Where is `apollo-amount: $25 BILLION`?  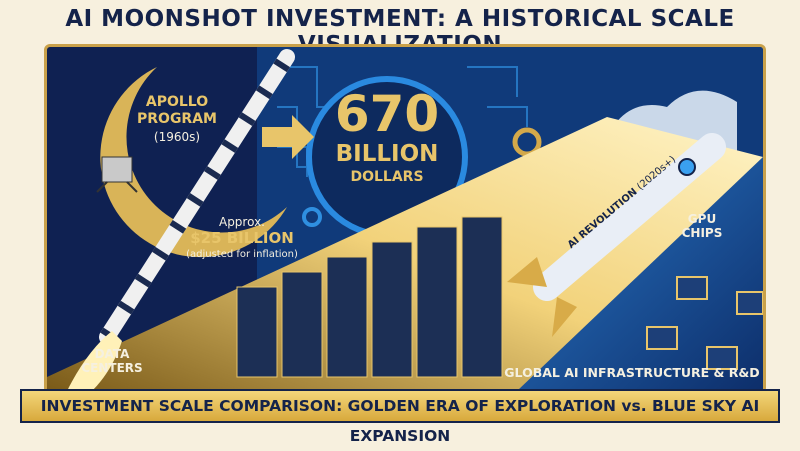 apollo-amount: $25 BILLION is located at coordinates (242, 238).